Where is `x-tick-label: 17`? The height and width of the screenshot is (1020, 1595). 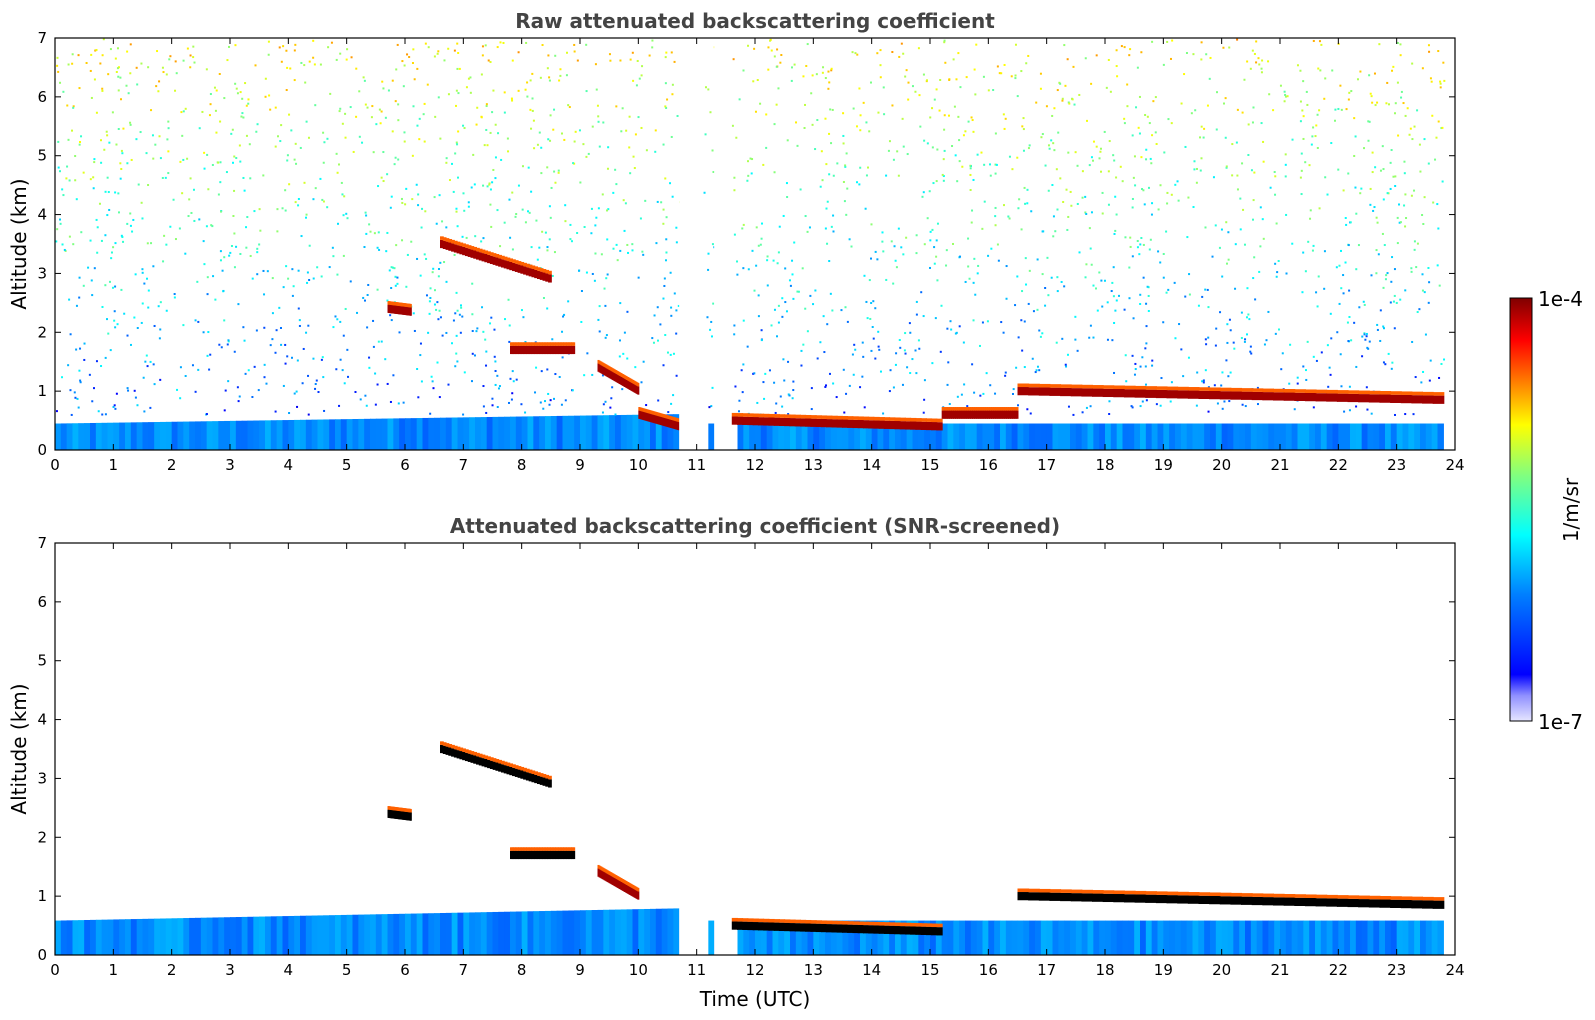 x-tick-label: 17 is located at coordinates (1046, 970).